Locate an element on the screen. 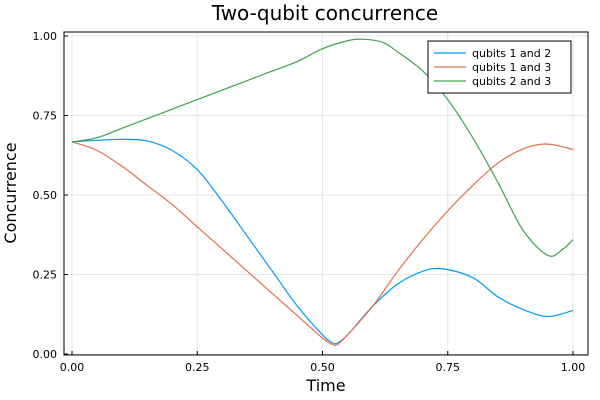 The height and width of the screenshot is (400, 600). y-tick-label: 0.50 is located at coordinates (45, 195).